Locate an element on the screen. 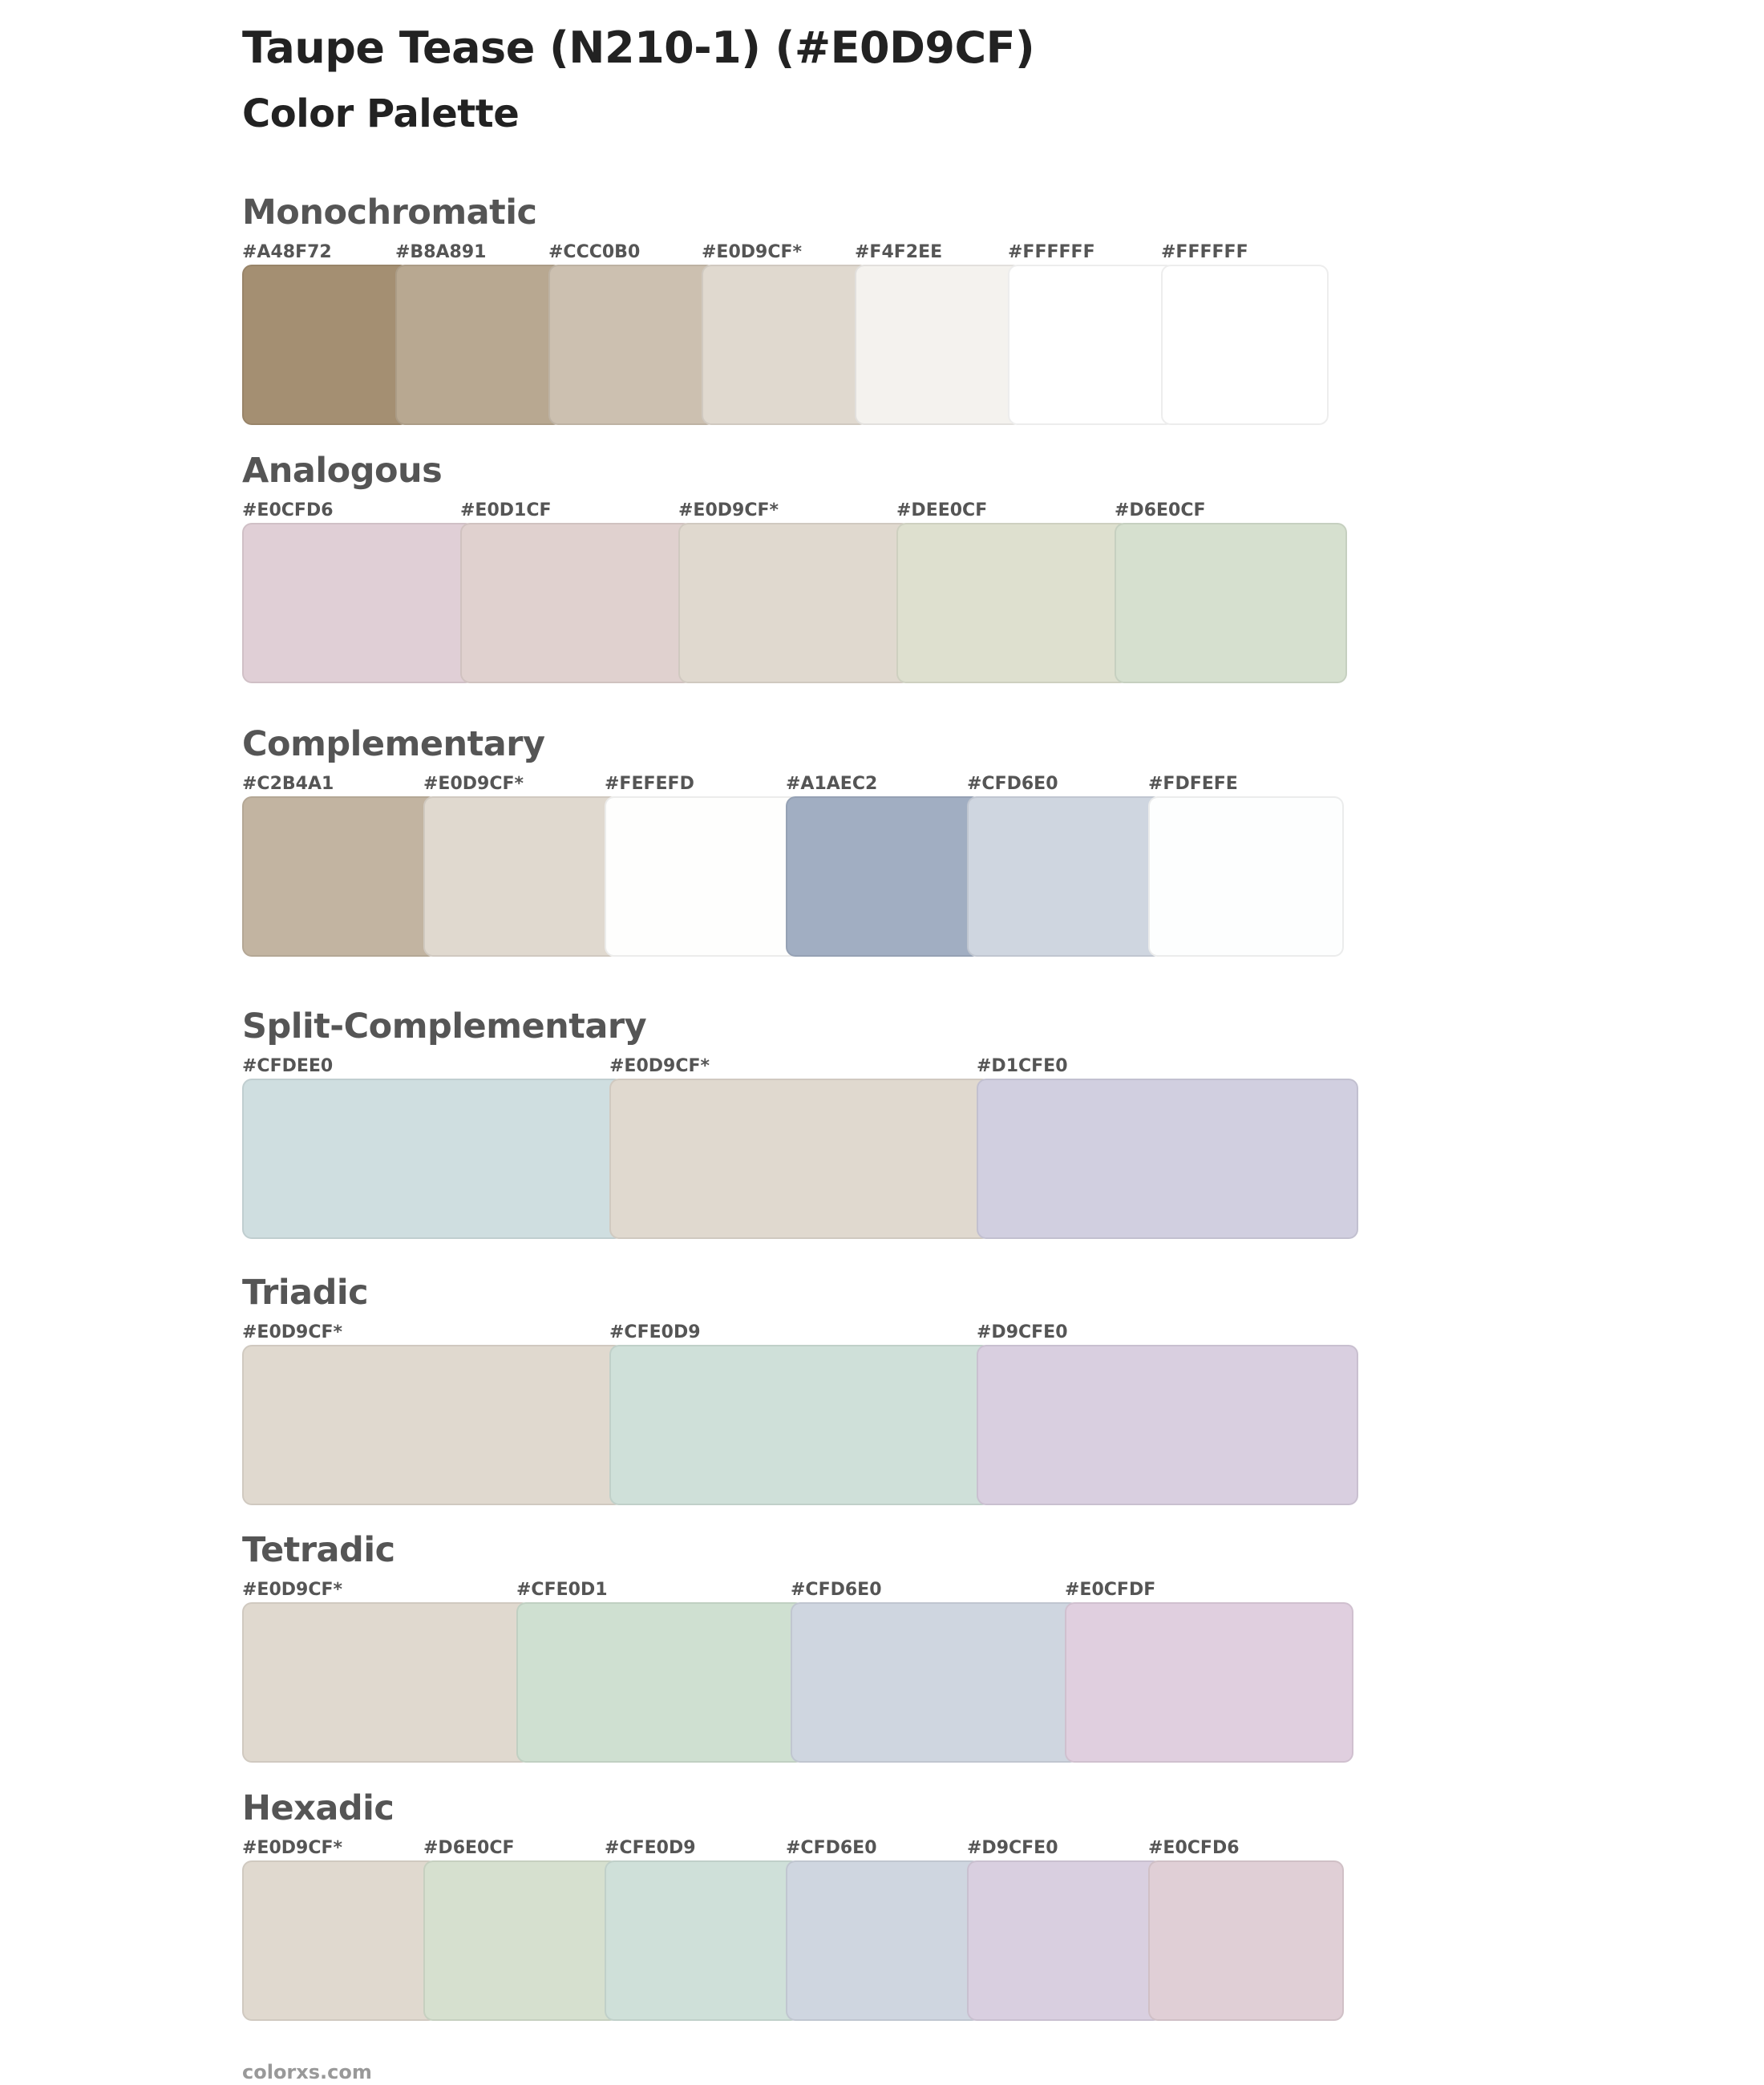  swatch-label: #CCC0B0 is located at coordinates (594, 252).